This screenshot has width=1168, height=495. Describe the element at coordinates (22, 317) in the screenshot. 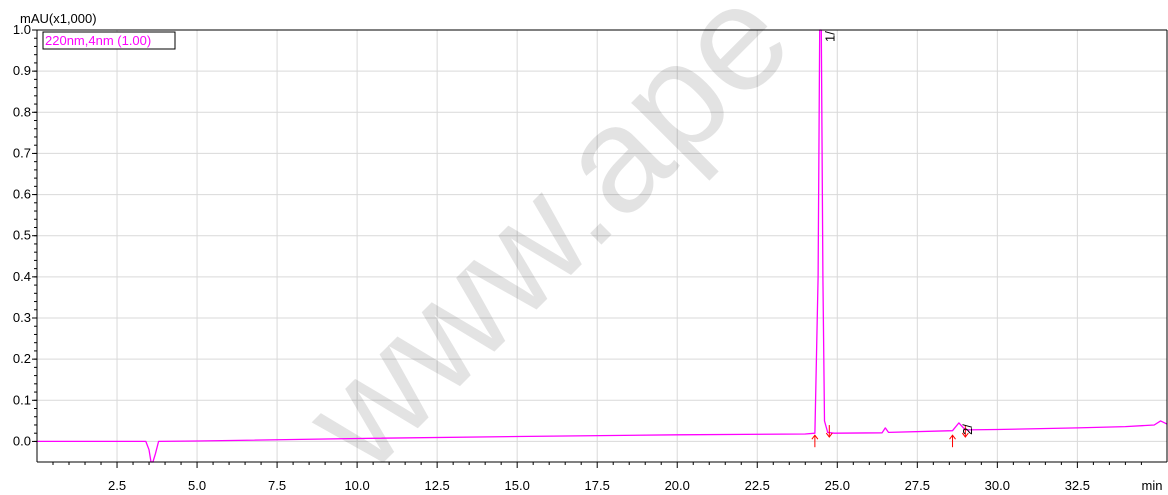

I see `y-tick-label: 0.3` at that location.